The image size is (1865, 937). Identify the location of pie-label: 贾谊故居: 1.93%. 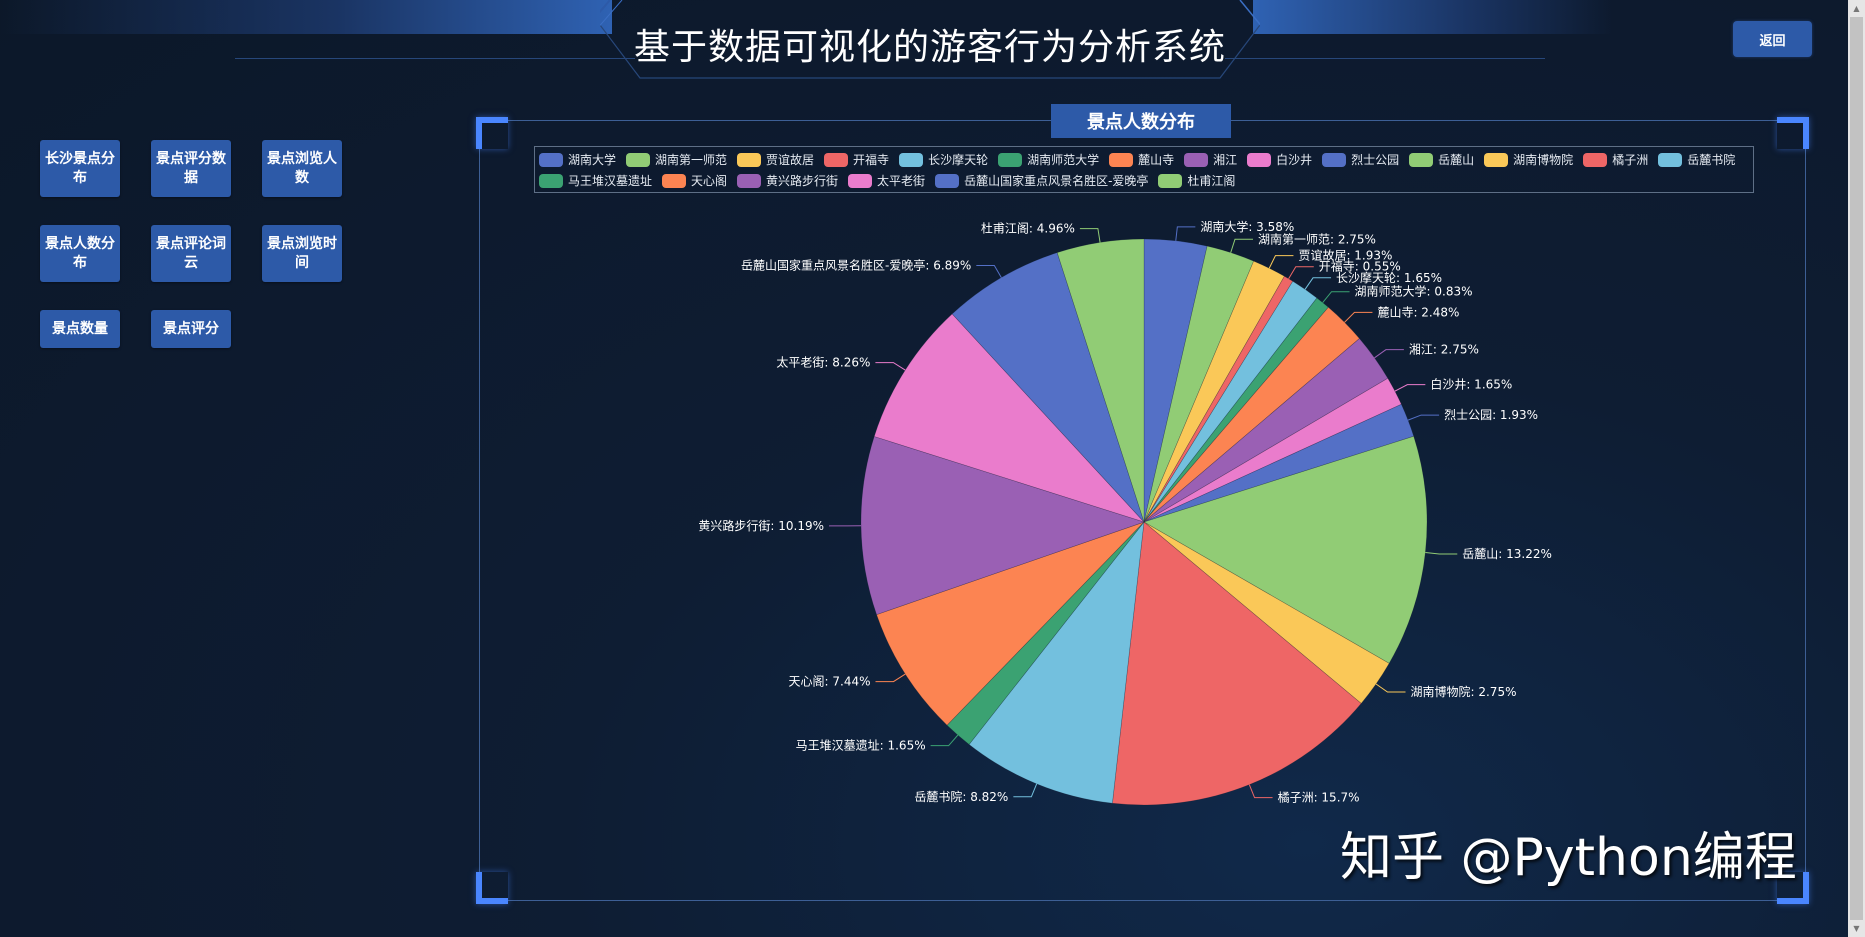
(1345, 255).